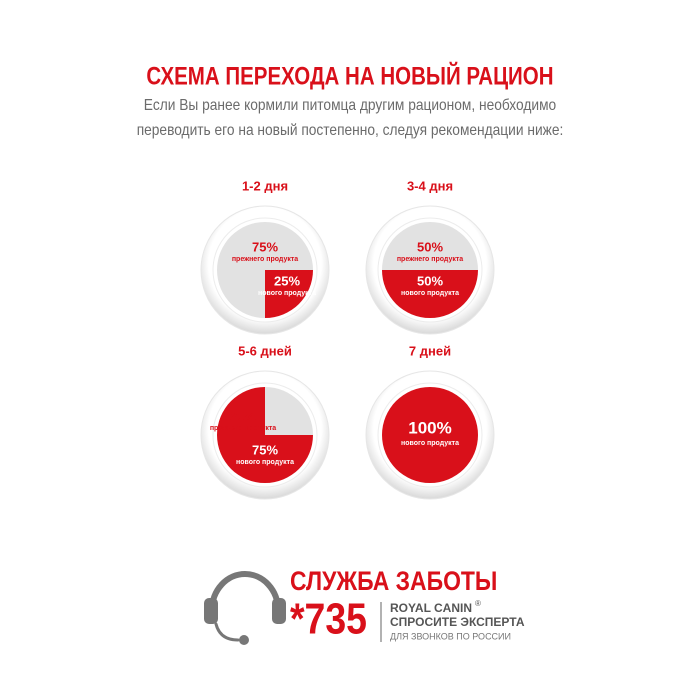 The height and width of the screenshot is (700, 700). I want to click on support-title: СЛУЖБА ЗАБОТЫ, so click(393, 581).